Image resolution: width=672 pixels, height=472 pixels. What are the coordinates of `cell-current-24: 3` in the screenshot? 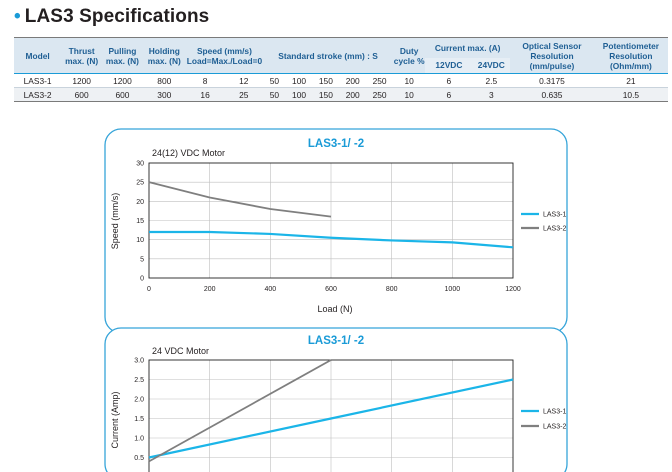 It's located at (491, 94).